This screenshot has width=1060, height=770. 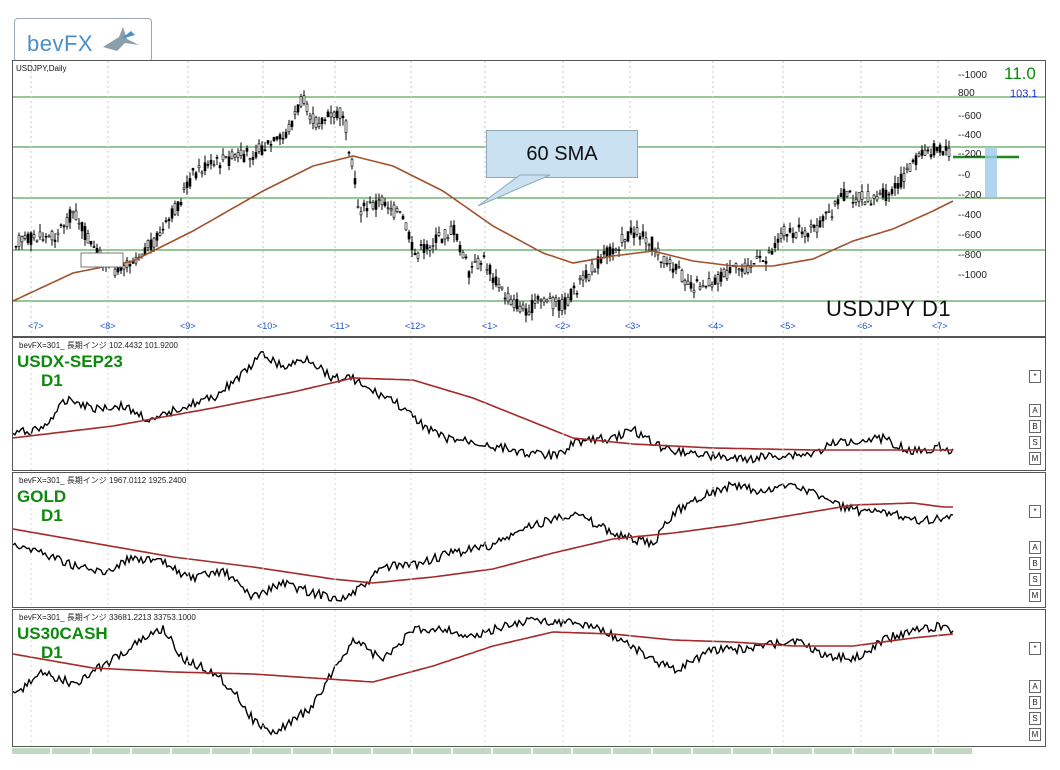 What do you see at coordinates (483, 543) in the screenshot?
I see `sma-line` at bounding box center [483, 543].